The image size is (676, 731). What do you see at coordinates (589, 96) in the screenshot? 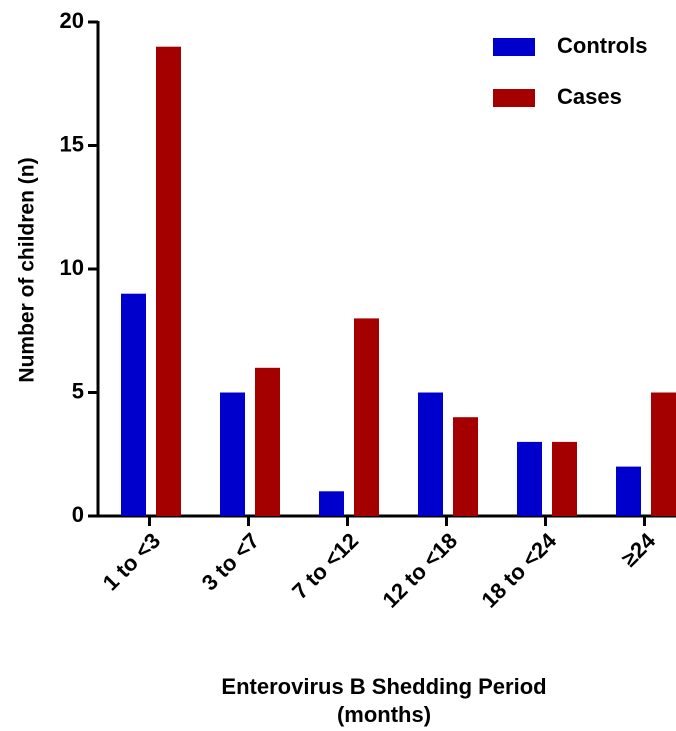
I see `legend-label: Cases` at bounding box center [589, 96].